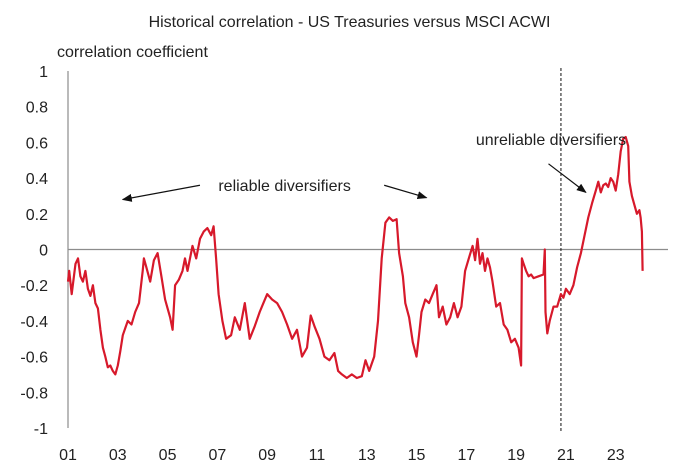 The image size is (699, 471). What do you see at coordinates (417, 455) in the screenshot?
I see `x-tick-label: 15` at bounding box center [417, 455].